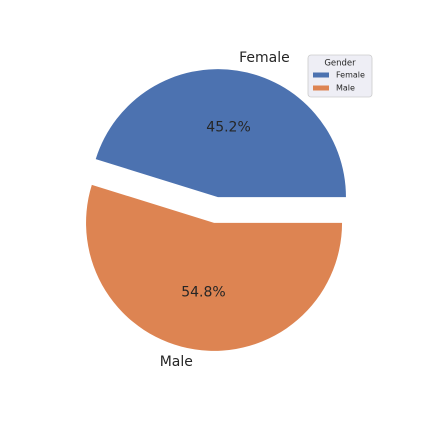 This screenshot has height=423, width=423. Describe the element at coordinates (203, 292) in the screenshot. I see `slice-percent: 54.8%` at that location.